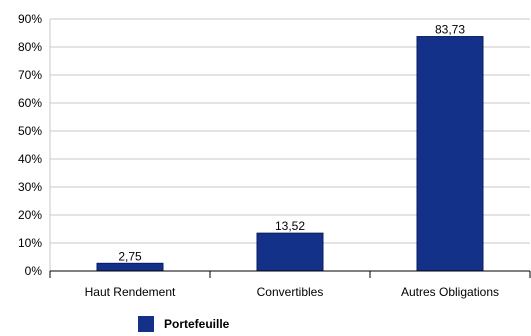 The width and height of the screenshot is (531, 336). I want to click on y-tick-label: 70%, so click(30, 75).